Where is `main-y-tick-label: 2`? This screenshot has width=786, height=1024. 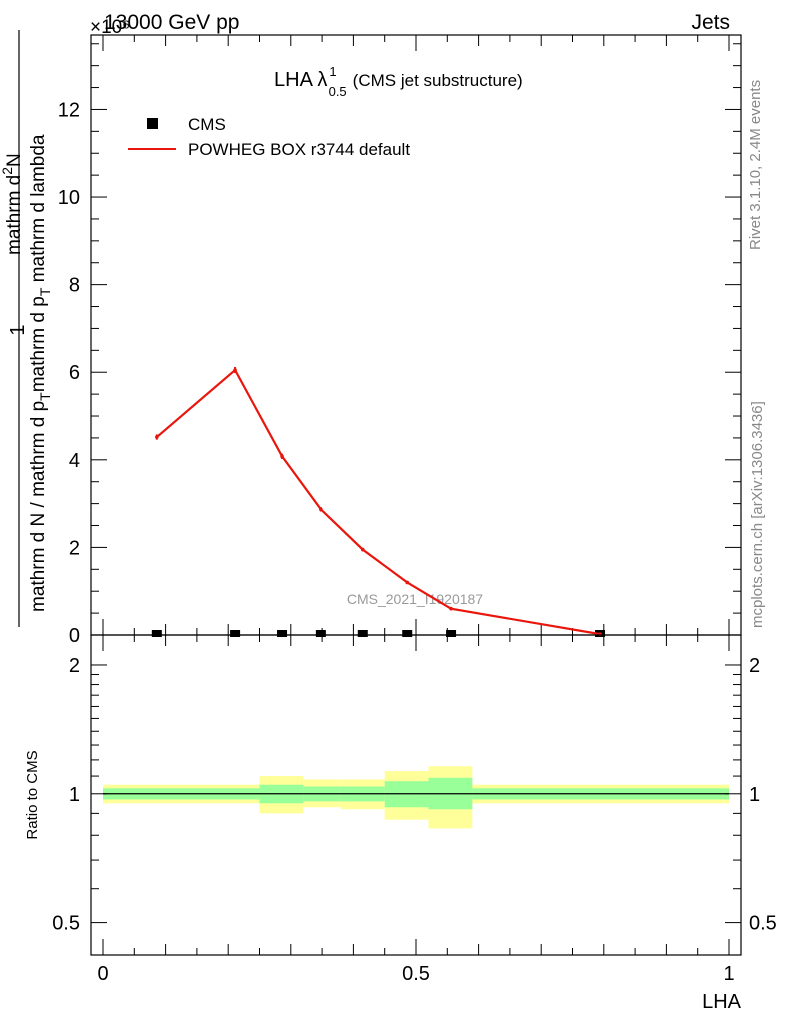 main-y-tick-label: 2 is located at coordinates (74, 548).